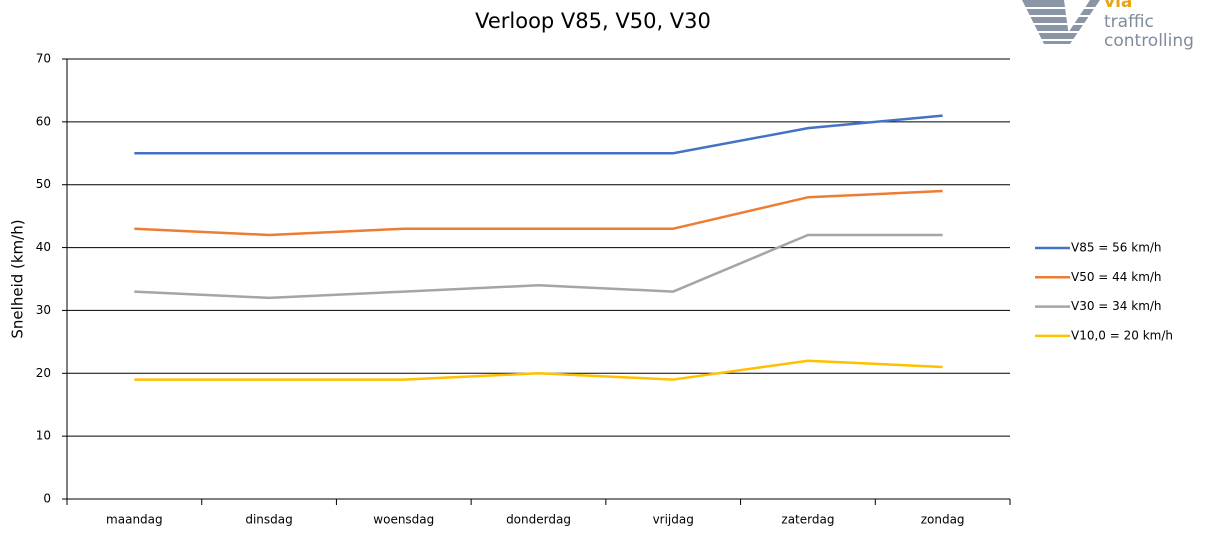  I want to click on logo-text: via, so click(1118, 6).